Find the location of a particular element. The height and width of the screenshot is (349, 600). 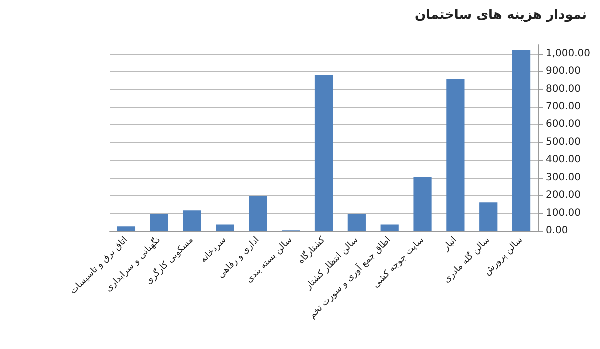

x-tick-label: سردخانه is located at coordinates (213, 250).